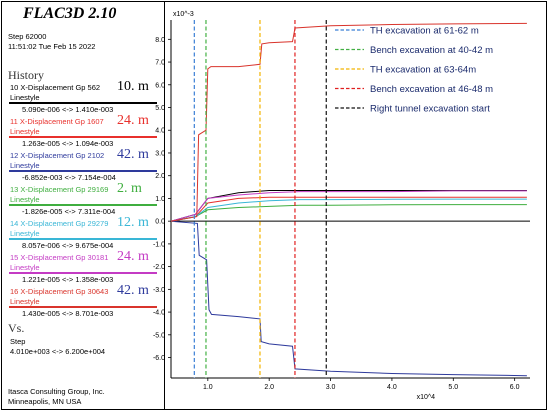  What do you see at coordinates (160, 176) in the screenshot?
I see `y-tick-label: 2.0` at bounding box center [160, 176].